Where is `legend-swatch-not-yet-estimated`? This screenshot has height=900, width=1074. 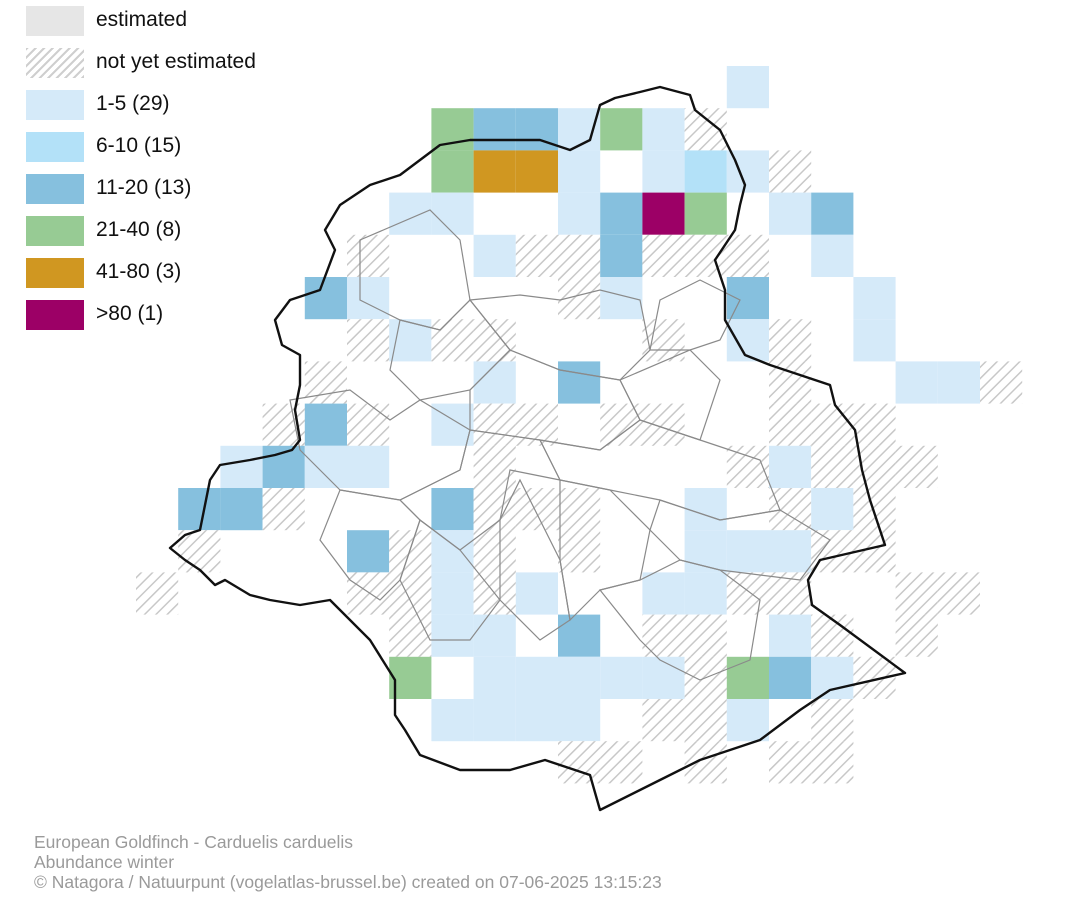 legend-swatch-not-yet-estimated is located at coordinates (55, 63).